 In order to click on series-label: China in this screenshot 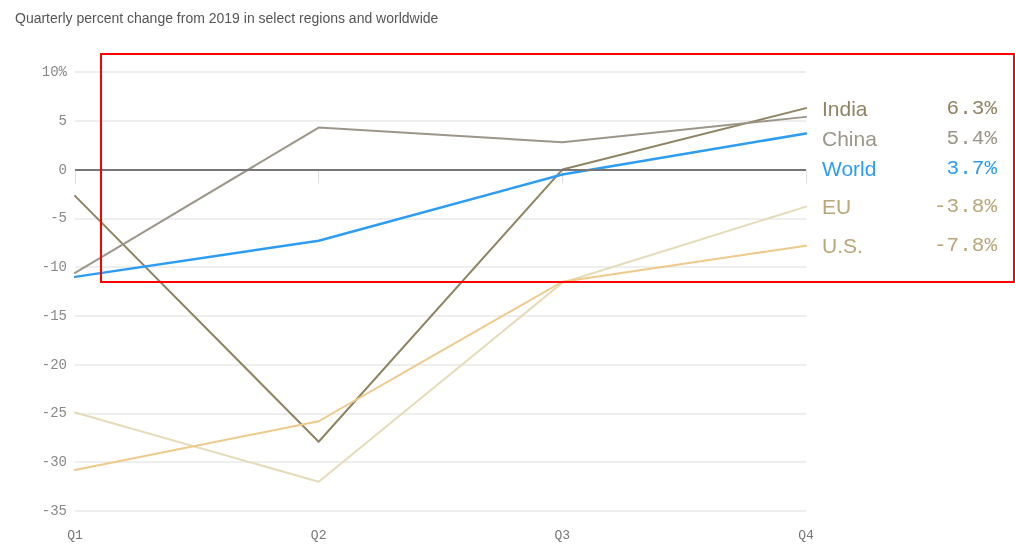, I will do `click(850, 138)`.